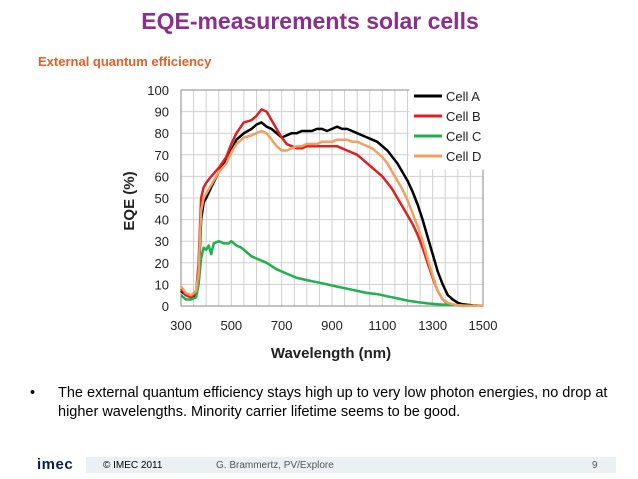 This screenshot has height=479, width=638. I want to click on y-tick-label: 100, so click(158, 90).